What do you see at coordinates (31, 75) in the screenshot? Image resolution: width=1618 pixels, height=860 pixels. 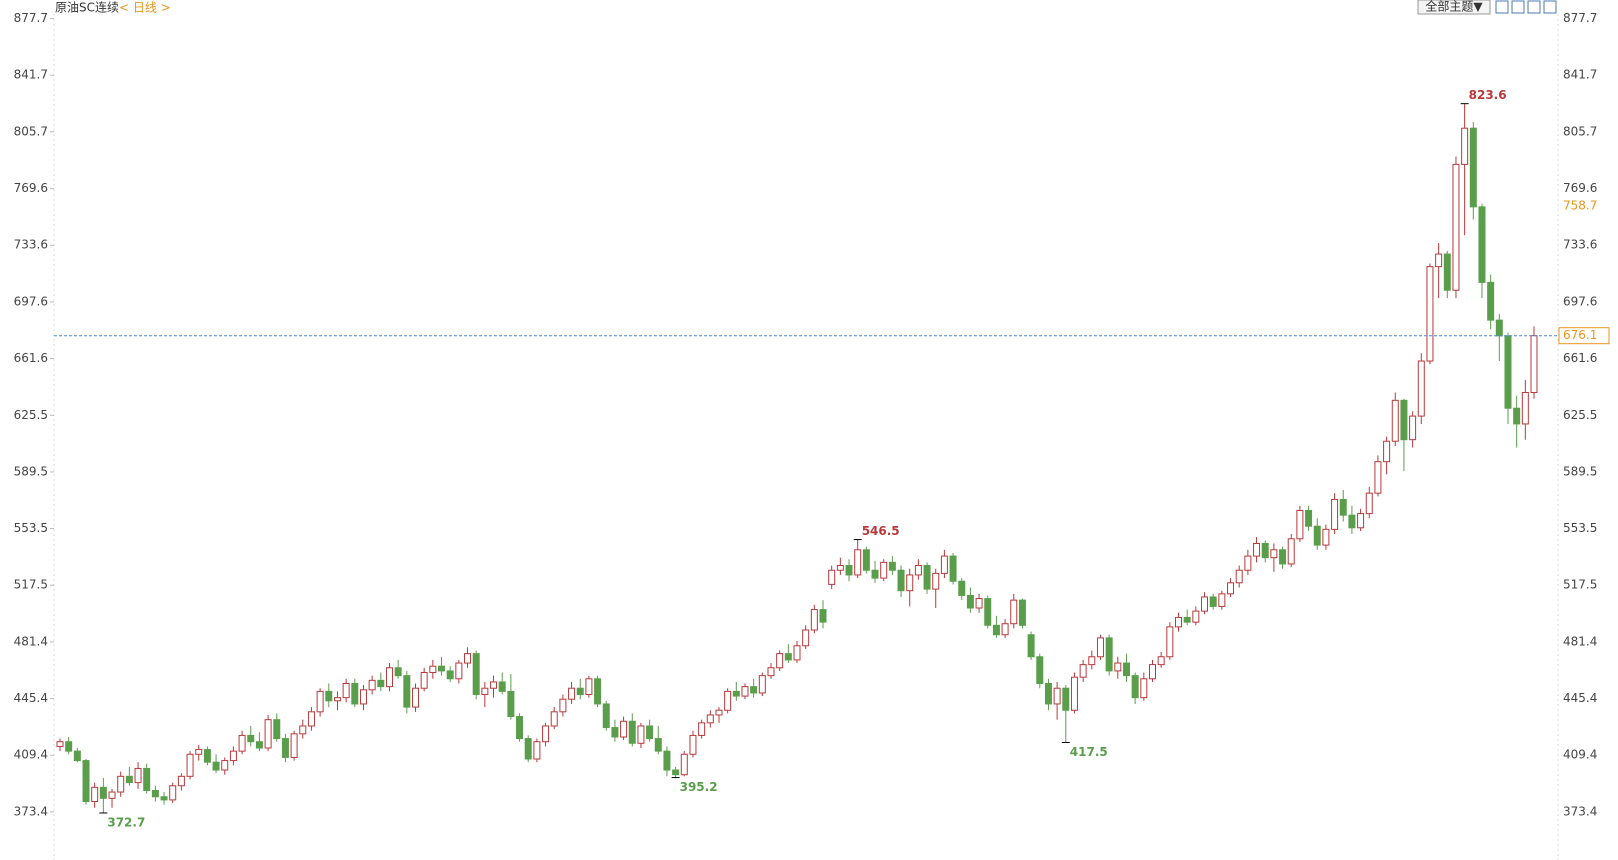 I see `y-tick-label: 841.7` at bounding box center [31, 75].